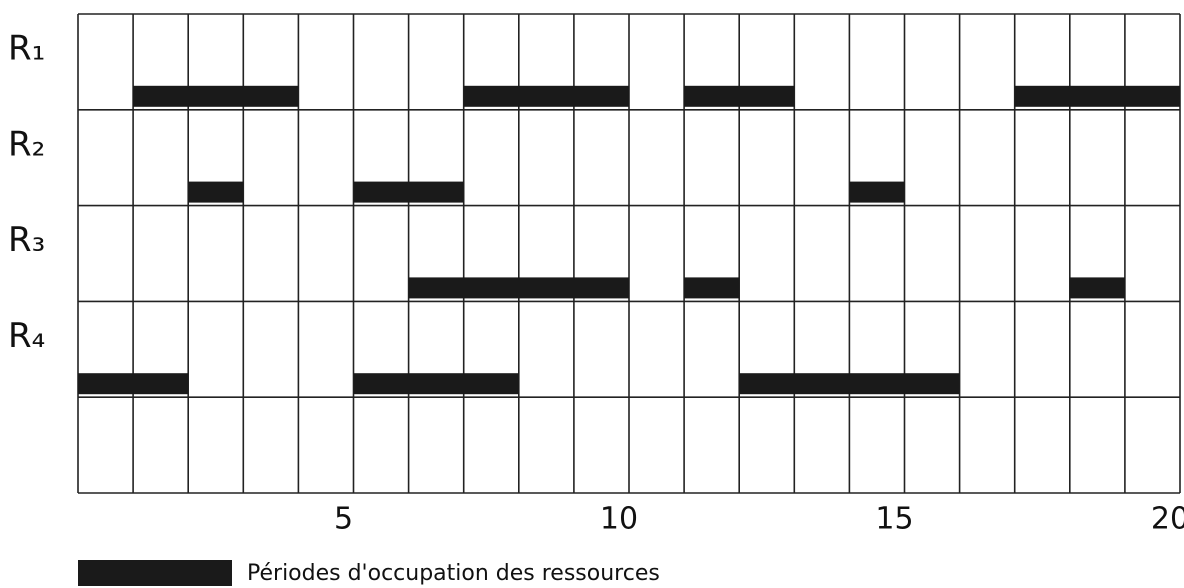 The image size is (1184, 588). Describe the element at coordinates (26, 49) in the screenshot. I see `row-label: R₁` at that location.